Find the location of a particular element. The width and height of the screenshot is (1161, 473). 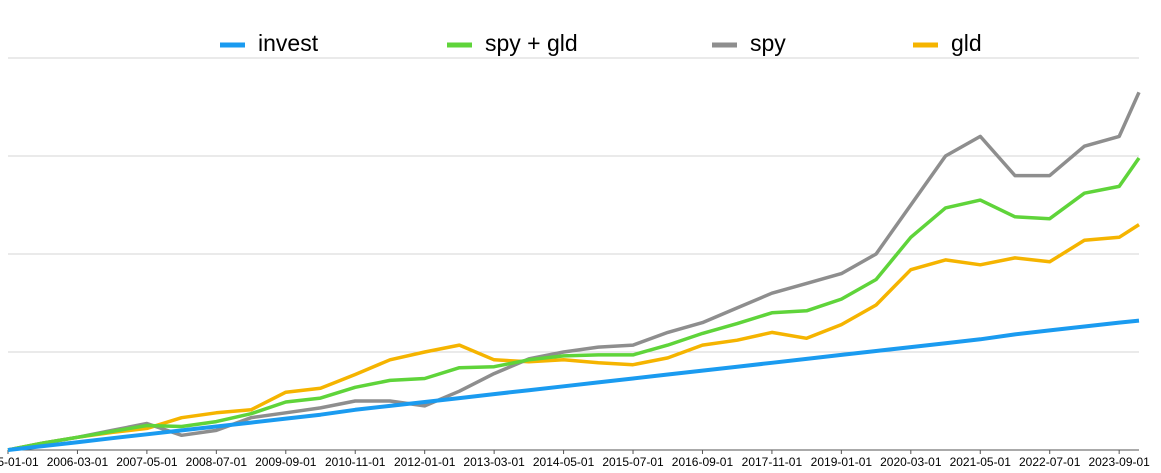

x-tick-label: 2022-07-01 is located at coordinates (1050, 462).